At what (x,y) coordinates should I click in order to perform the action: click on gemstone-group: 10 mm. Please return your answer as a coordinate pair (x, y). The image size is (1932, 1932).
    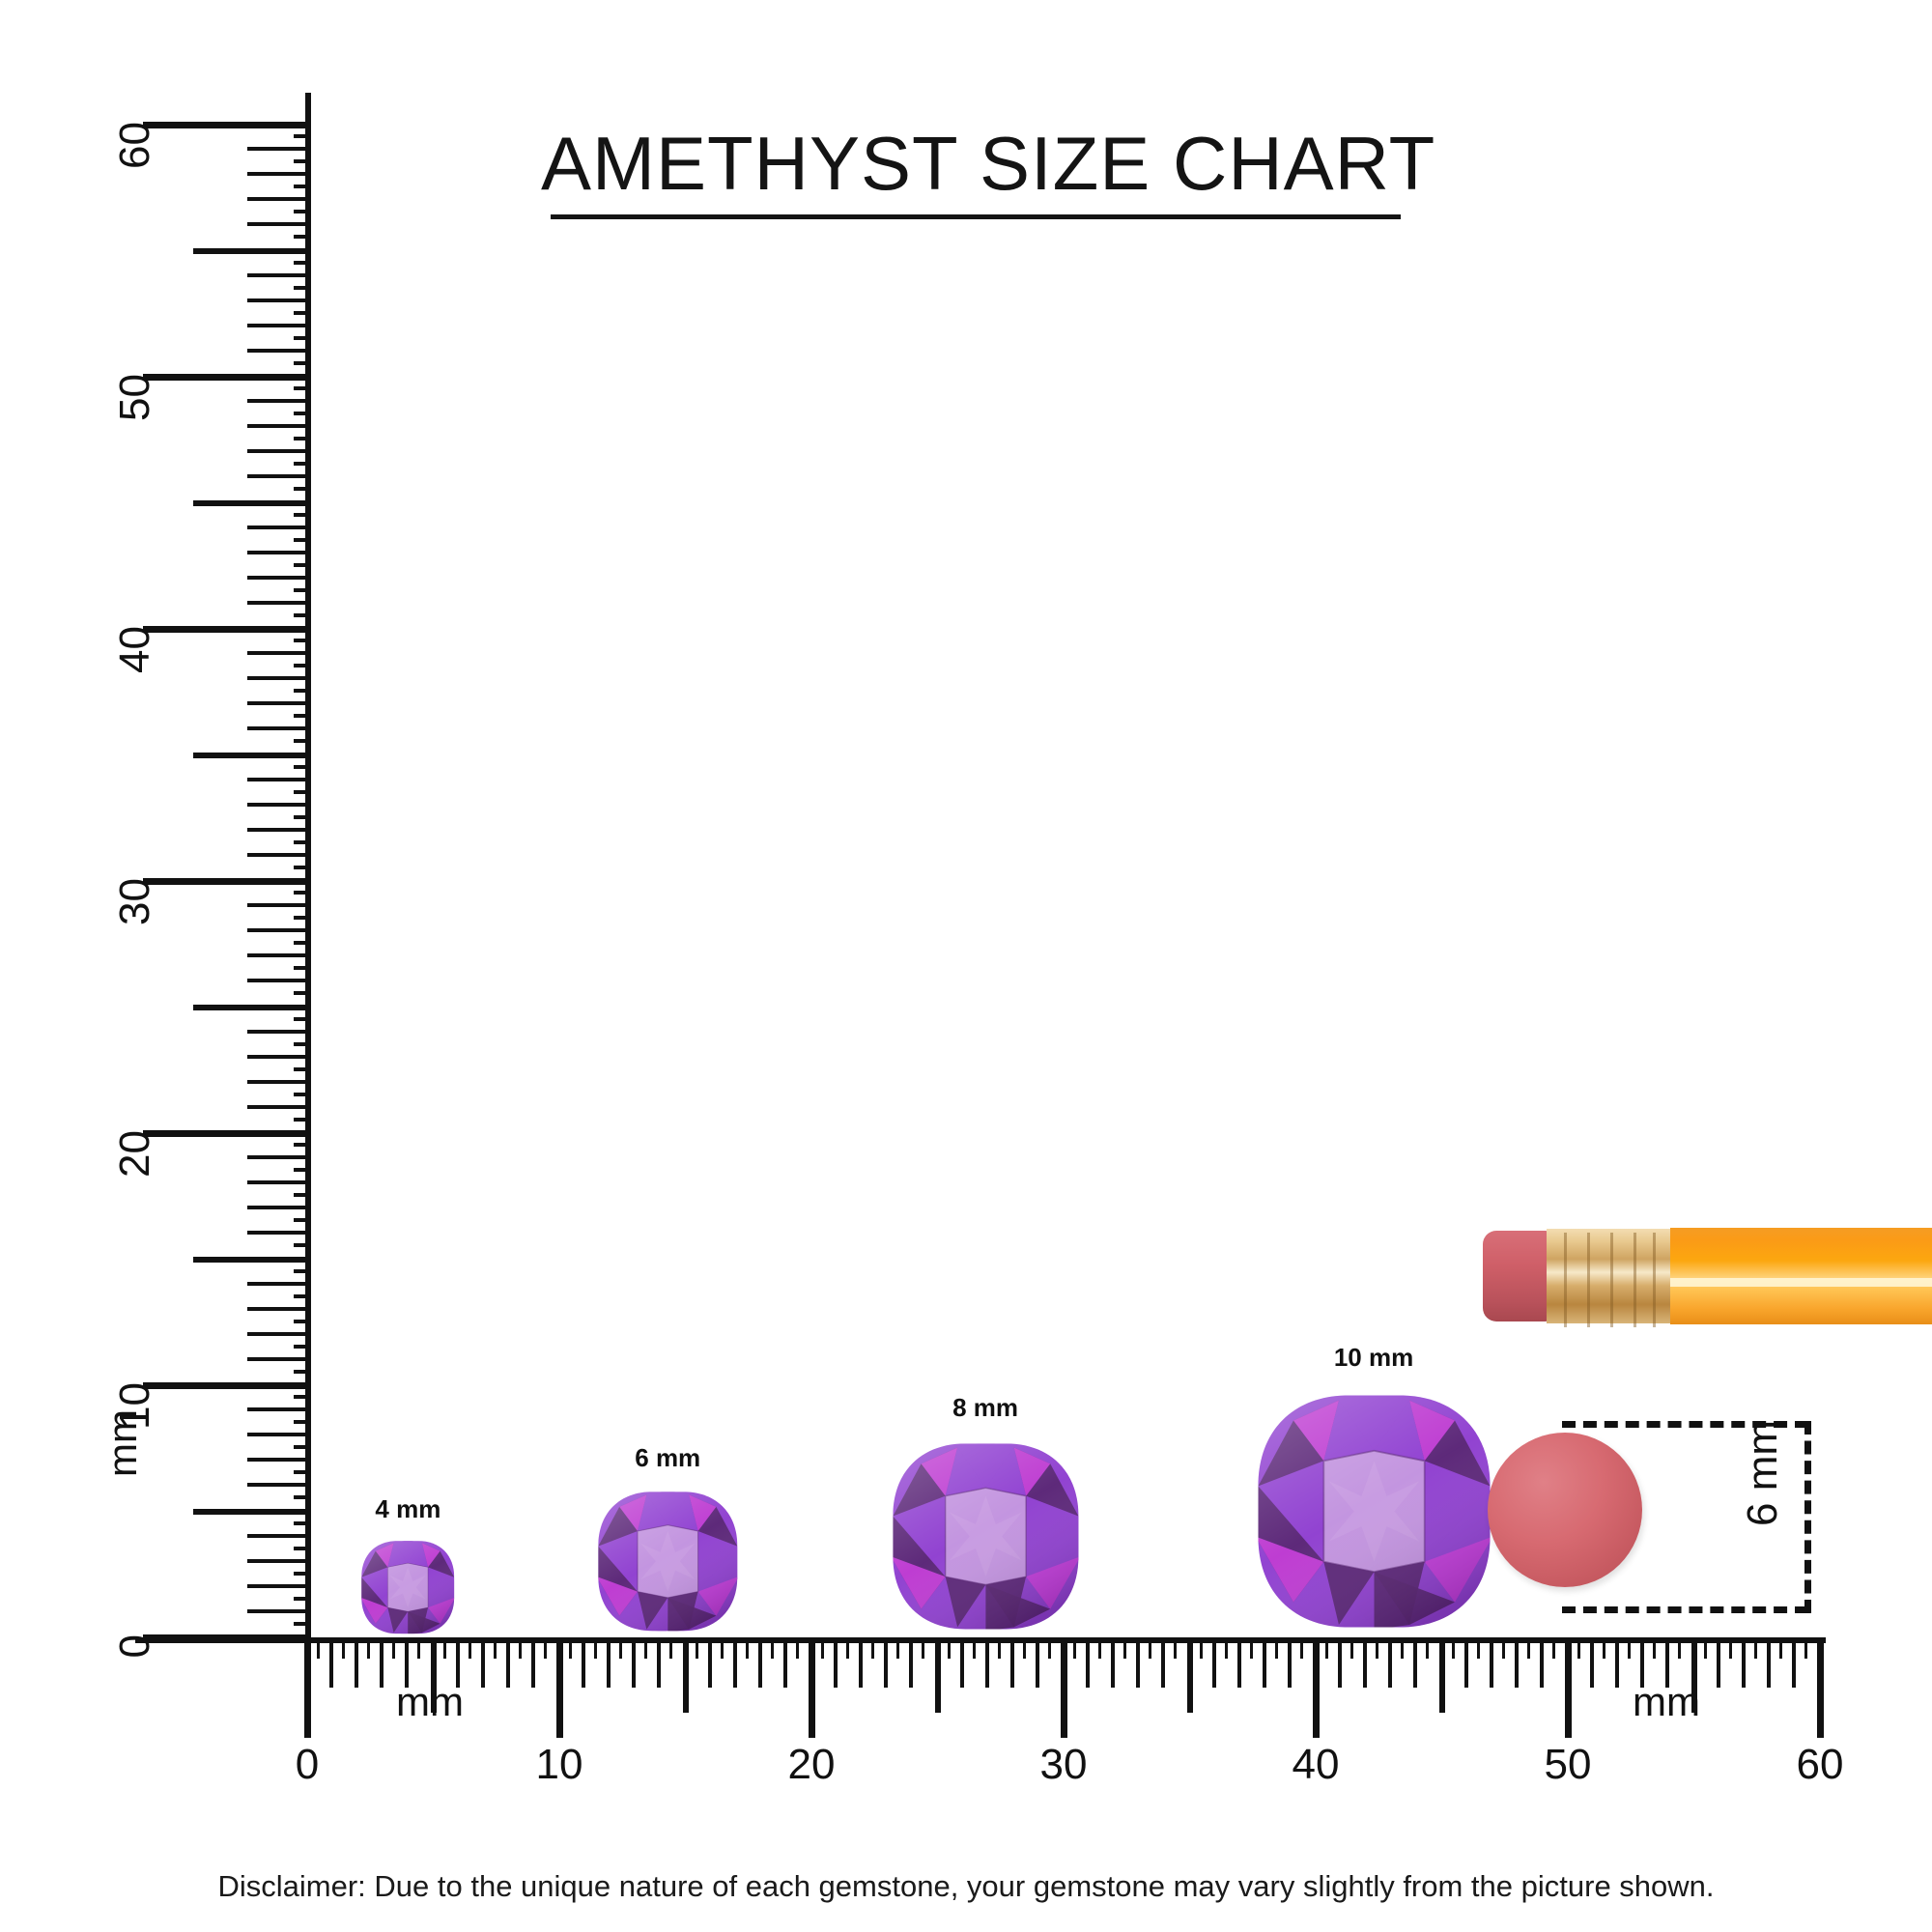
    Looking at the image, I should click on (1374, 1490).